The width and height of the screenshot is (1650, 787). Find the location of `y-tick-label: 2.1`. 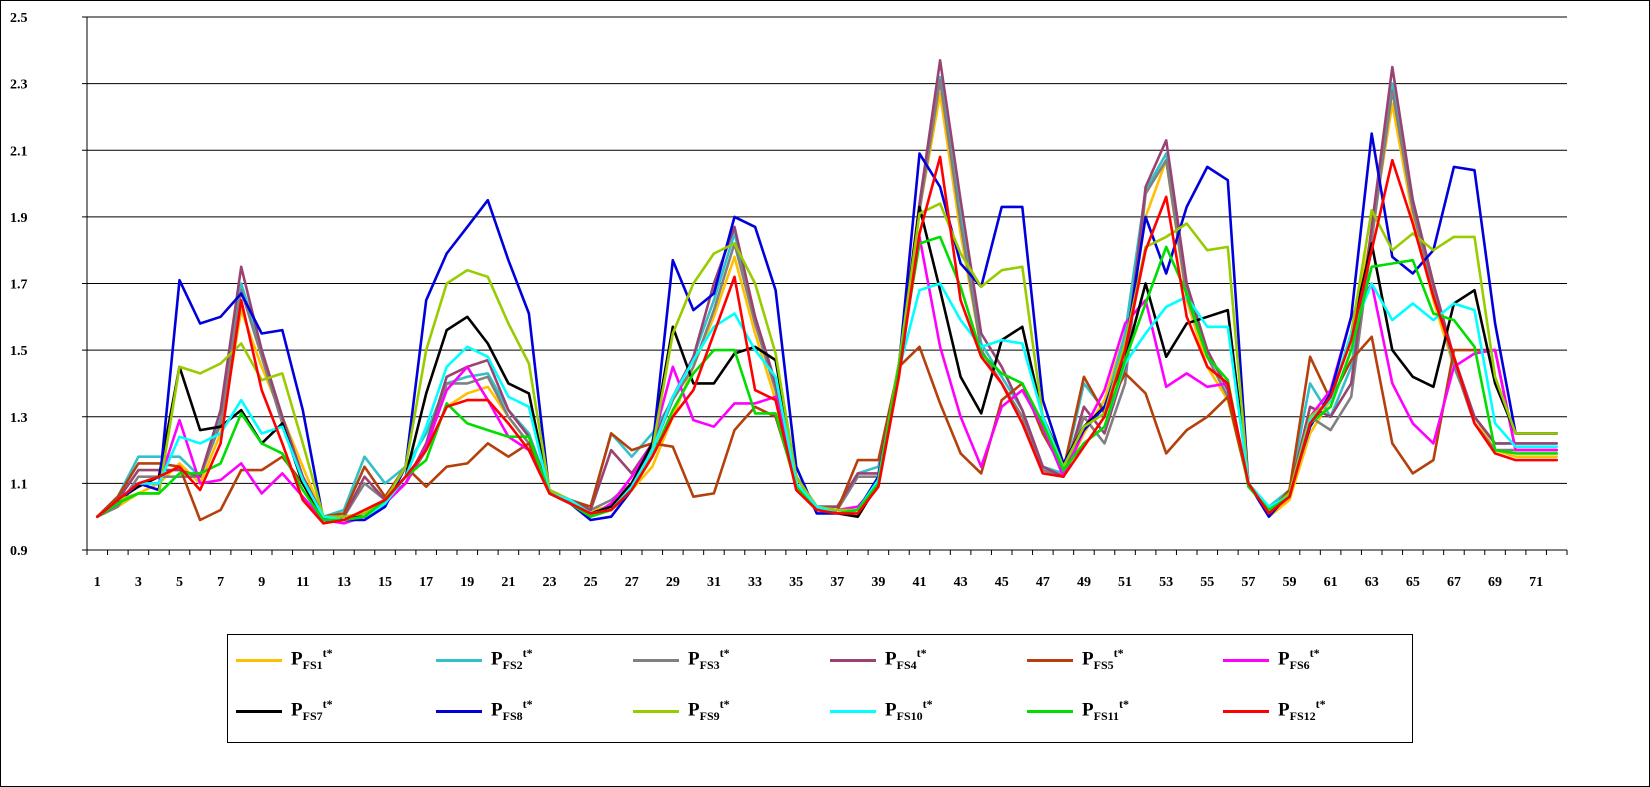

y-tick-label: 2.1 is located at coordinates (19, 151).